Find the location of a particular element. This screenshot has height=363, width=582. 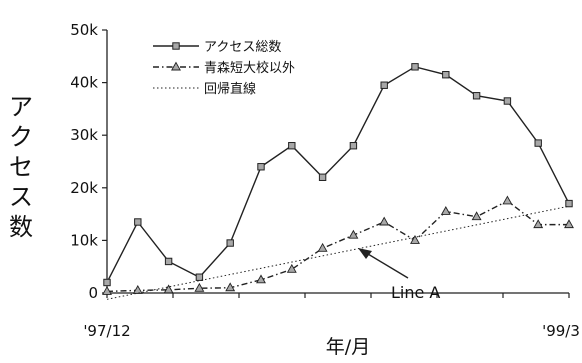

y-tick-label: 20k is located at coordinates (84, 188).